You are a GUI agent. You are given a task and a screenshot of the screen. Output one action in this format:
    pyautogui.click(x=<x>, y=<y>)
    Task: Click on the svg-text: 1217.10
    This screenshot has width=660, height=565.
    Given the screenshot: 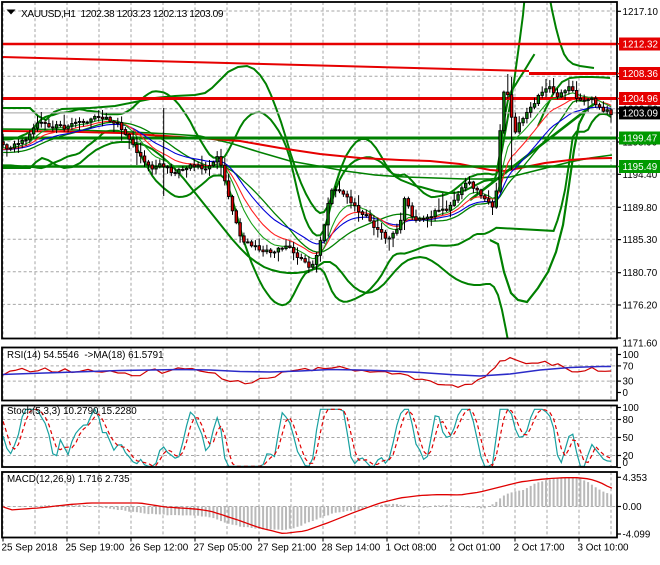 What is the action you would take?
    pyautogui.click(x=641, y=12)
    